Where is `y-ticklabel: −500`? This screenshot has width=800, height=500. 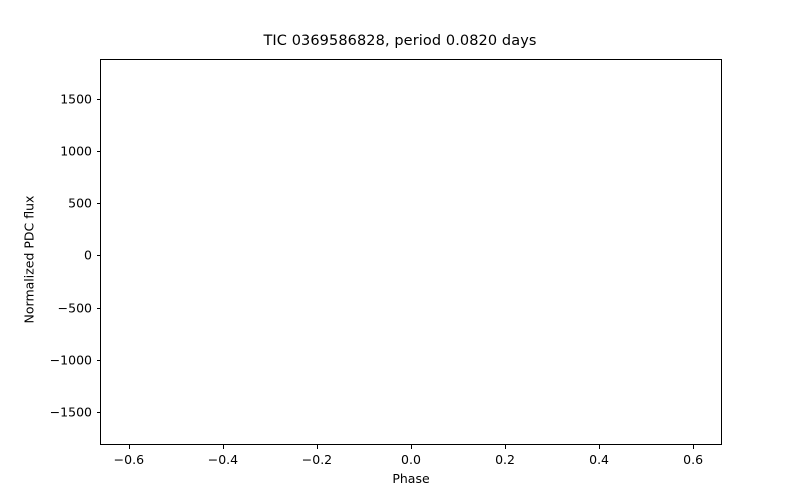
y-ticklabel: −500 is located at coordinates (74, 308).